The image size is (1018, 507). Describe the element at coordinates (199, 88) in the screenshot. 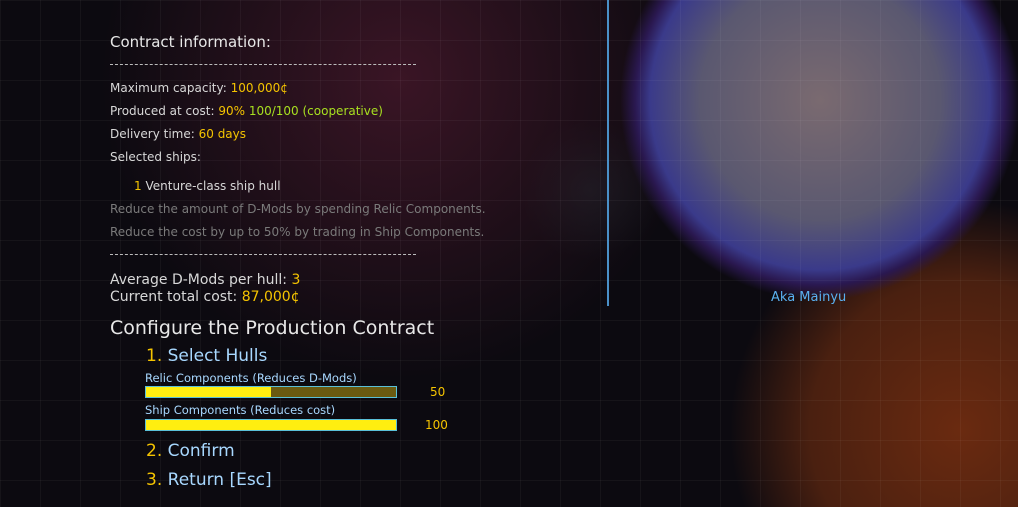

I see `max-capacity: Maximum capacity: 100,000¢` at that location.